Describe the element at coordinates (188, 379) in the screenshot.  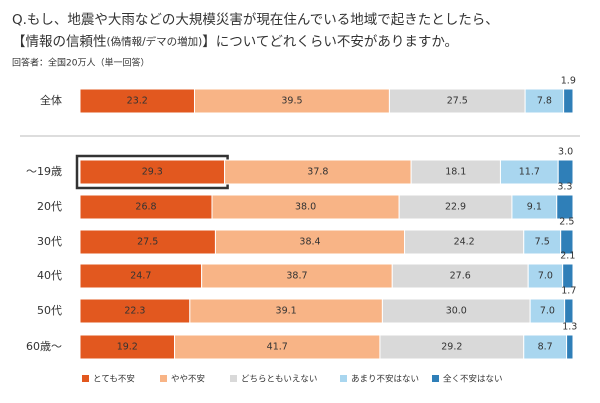
I see `legend-label: やや不安` at that location.